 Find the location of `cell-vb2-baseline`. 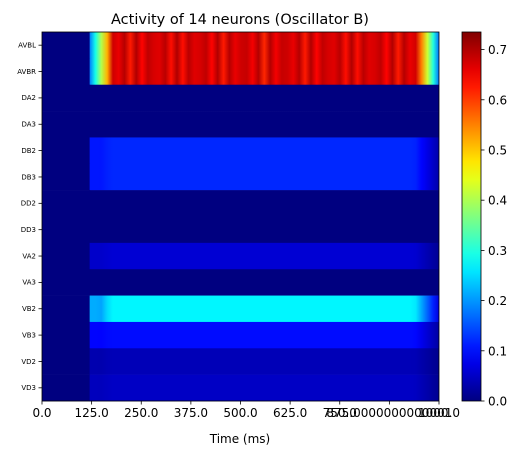

cell-vb2-baseline is located at coordinates (66, 309).